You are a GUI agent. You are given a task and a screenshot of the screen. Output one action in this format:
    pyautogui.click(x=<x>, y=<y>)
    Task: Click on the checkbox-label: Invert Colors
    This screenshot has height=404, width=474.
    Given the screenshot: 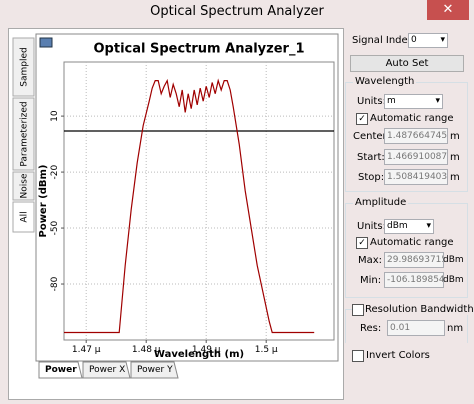 What is the action you would take?
    pyautogui.click(x=398, y=355)
    